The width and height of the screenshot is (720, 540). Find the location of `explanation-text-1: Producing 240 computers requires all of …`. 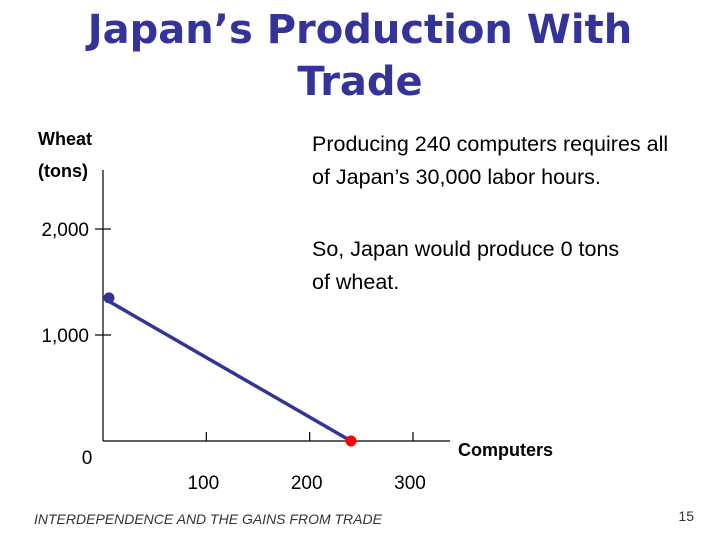

explanation-text-1: Producing 240 computers requires all of … is located at coordinates (490, 160).